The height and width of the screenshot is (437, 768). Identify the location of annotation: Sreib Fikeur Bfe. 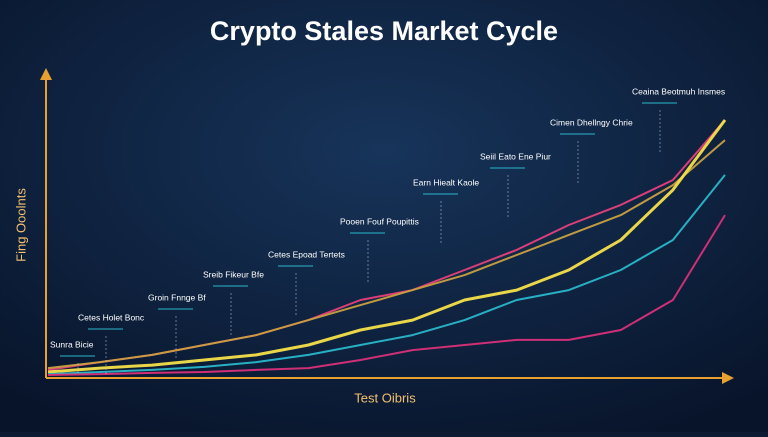
(233, 274).